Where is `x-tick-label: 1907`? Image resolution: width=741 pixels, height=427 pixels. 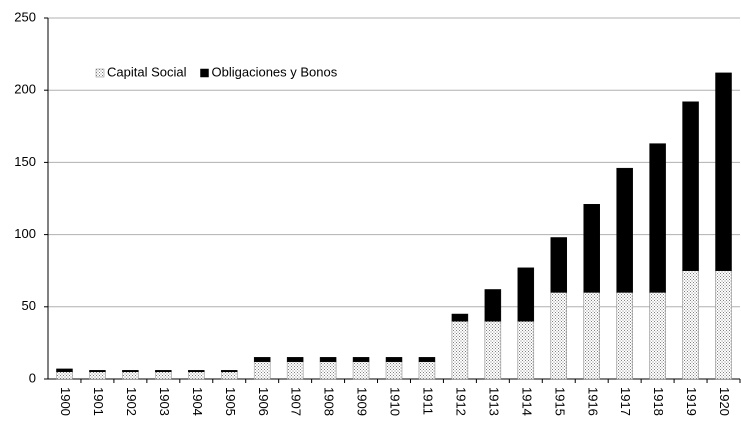
x-tick-label: 1907 is located at coordinates (296, 401).